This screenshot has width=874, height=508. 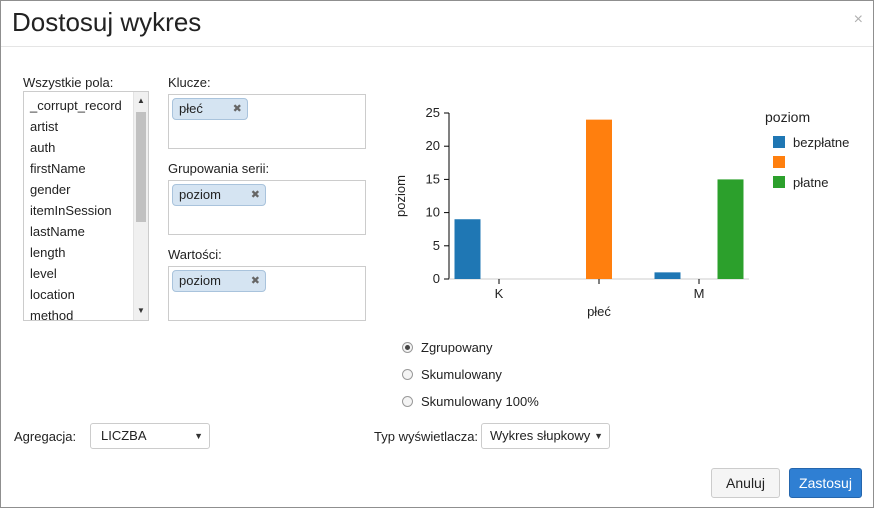 I want to click on apply-button: Zastosuj, so click(x=825, y=483).